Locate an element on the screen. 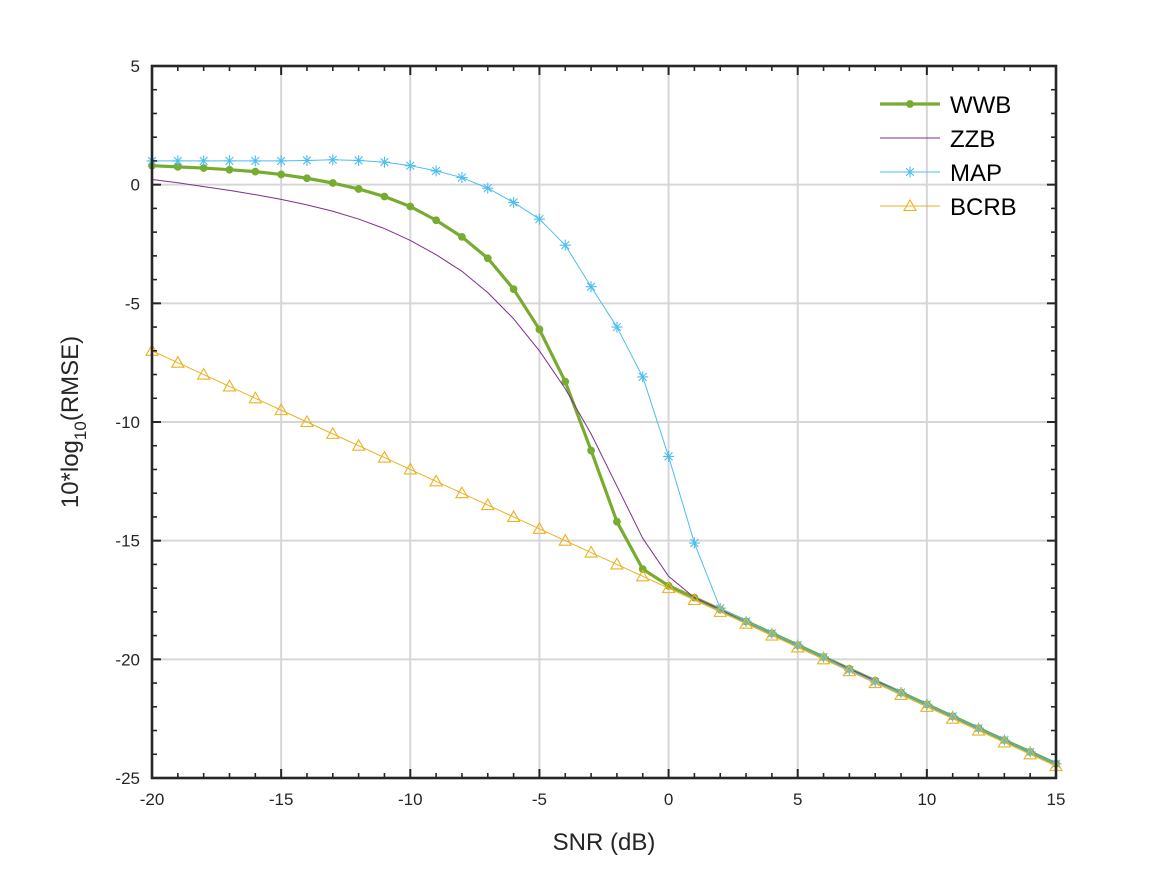  x-tick-label: 0 is located at coordinates (668, 799).